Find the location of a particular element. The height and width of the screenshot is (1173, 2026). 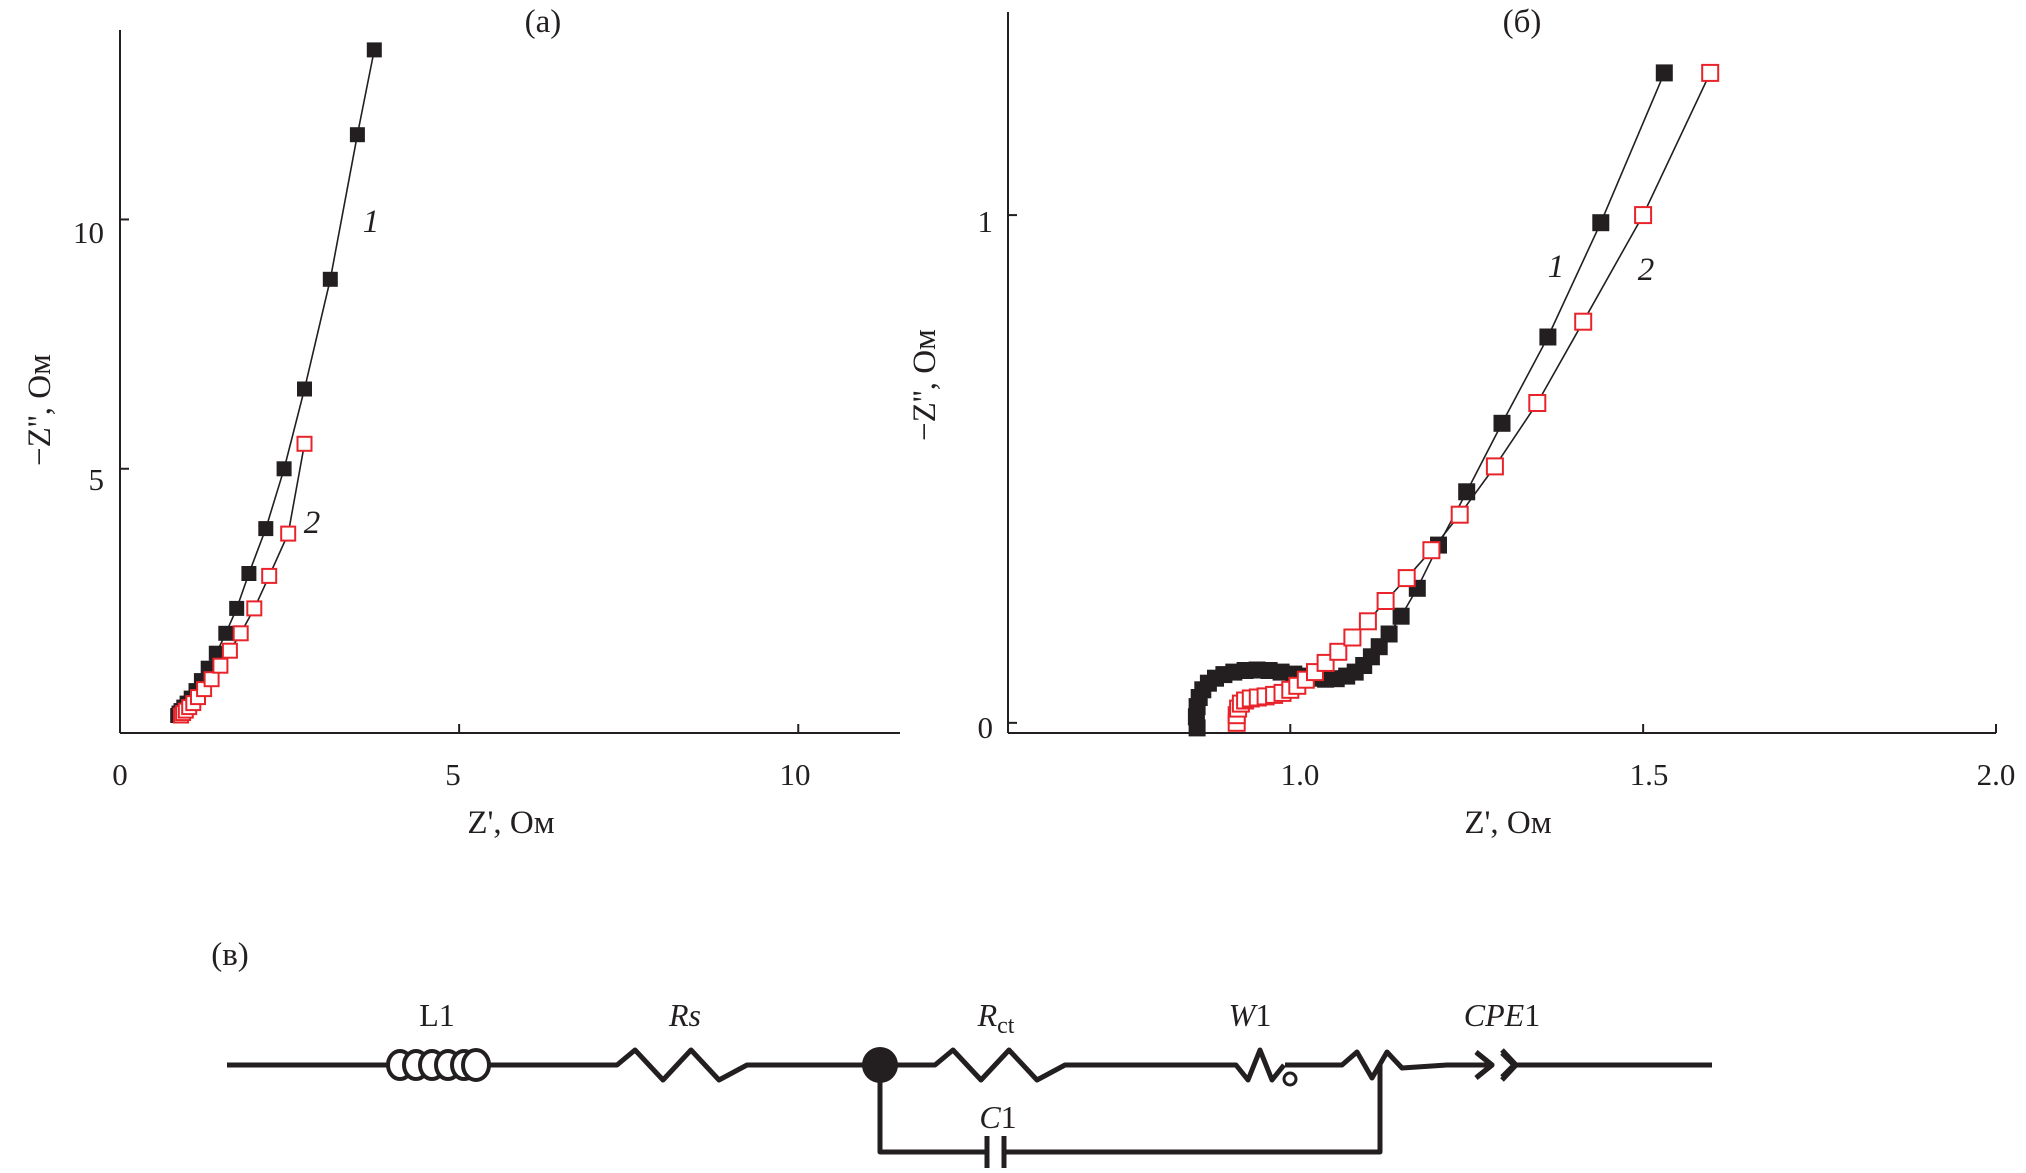

y-tick-label: 10 is located at coordinates (88, 232).